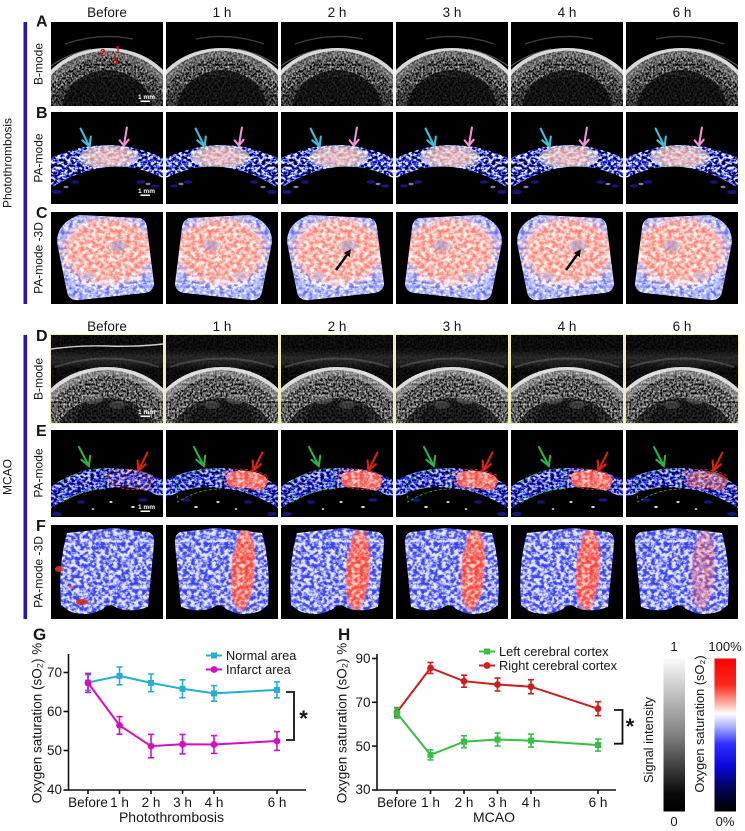  Describe the element at coordinates (344, 634) in the screenshot. I see `svg-text: H` at that location.